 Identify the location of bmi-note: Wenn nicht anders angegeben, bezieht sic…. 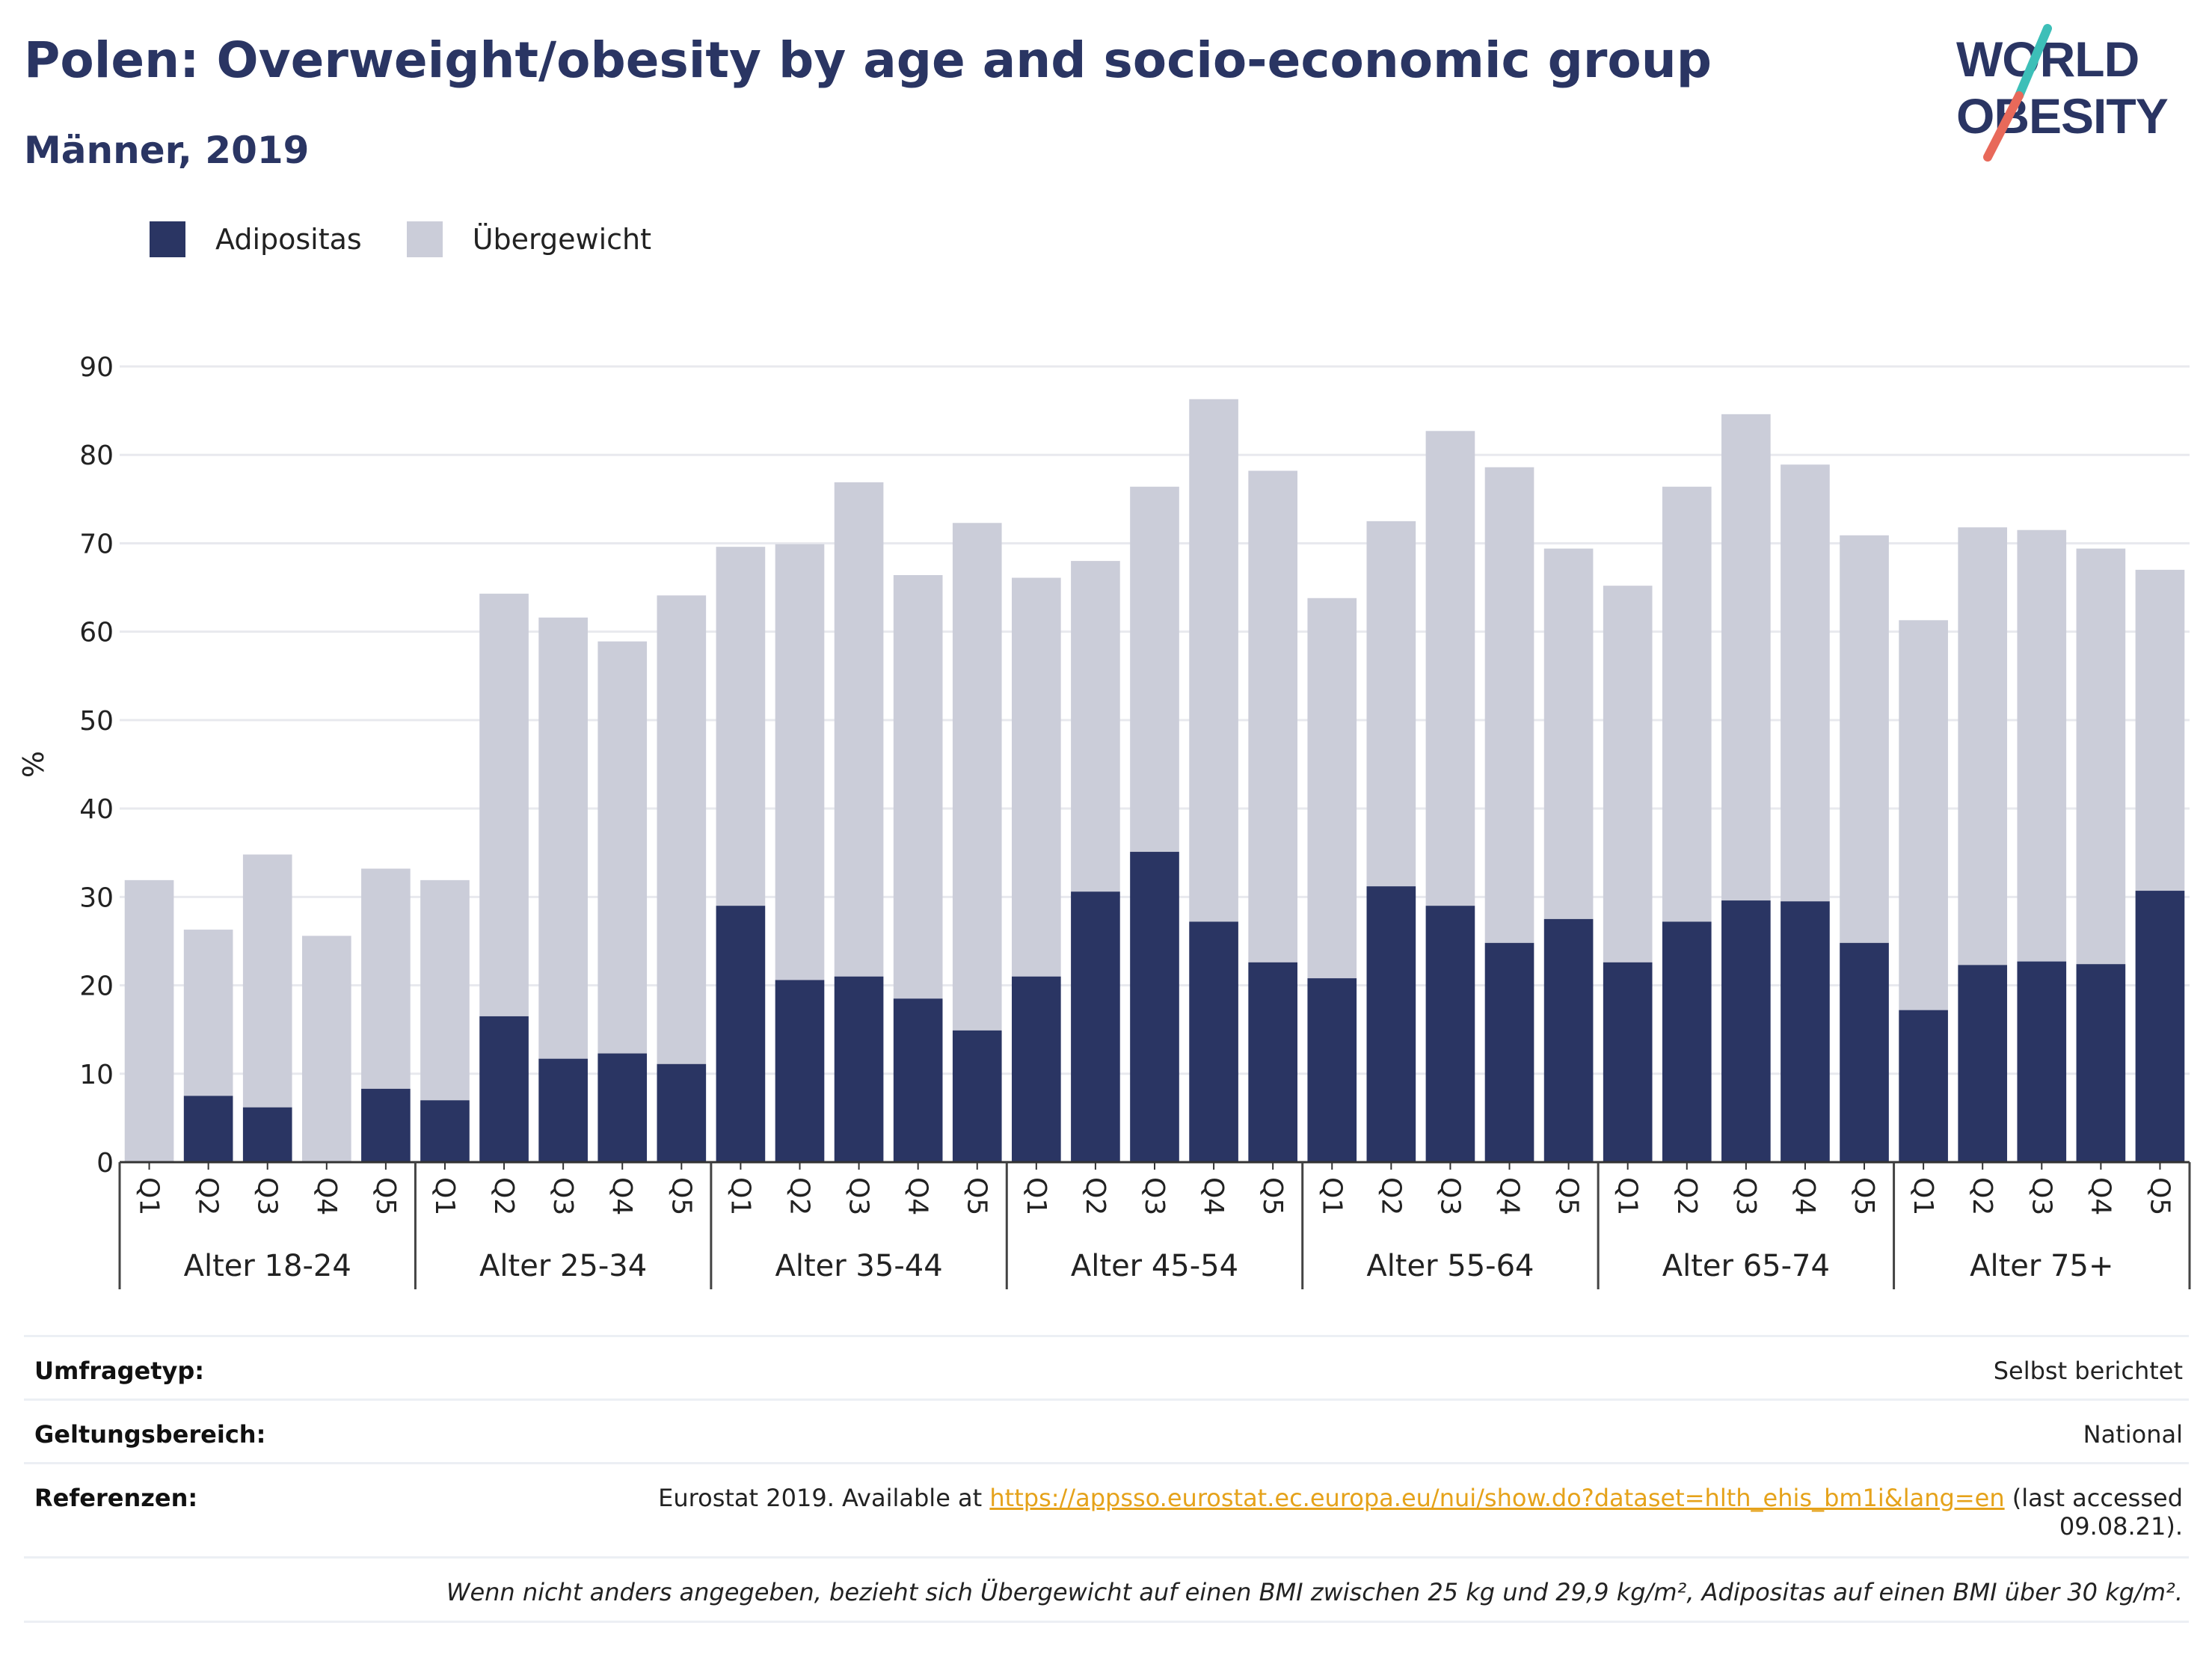
(1314, 1592).